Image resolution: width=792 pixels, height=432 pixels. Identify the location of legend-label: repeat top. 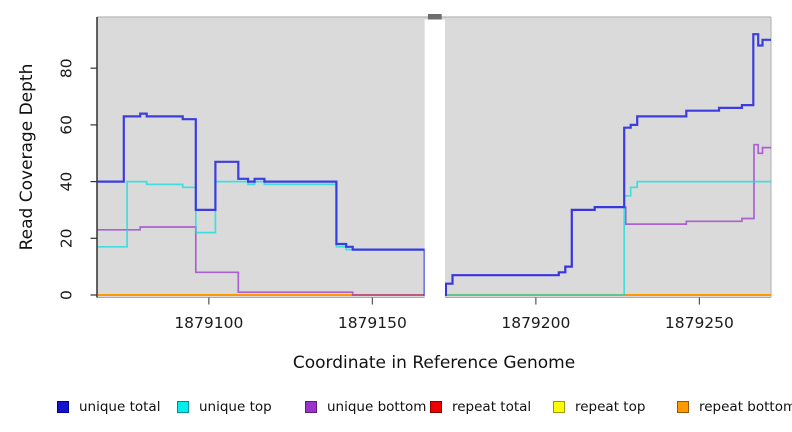
(610, 407).